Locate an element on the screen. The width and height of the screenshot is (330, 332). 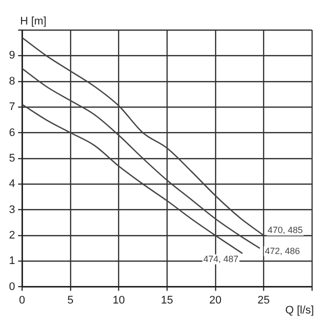
y-tick-label: 5 is located at coordinates (12, 158).